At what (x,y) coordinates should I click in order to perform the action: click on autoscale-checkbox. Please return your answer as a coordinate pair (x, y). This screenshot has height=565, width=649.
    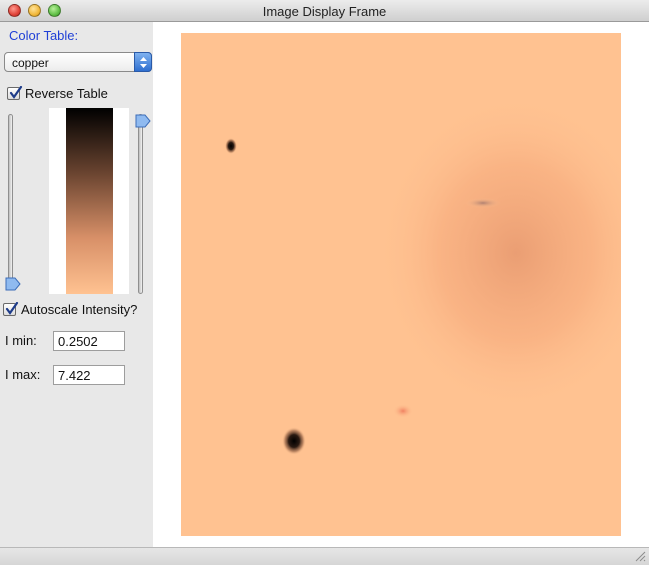
    Looking at the image, I should click on (11, 309).